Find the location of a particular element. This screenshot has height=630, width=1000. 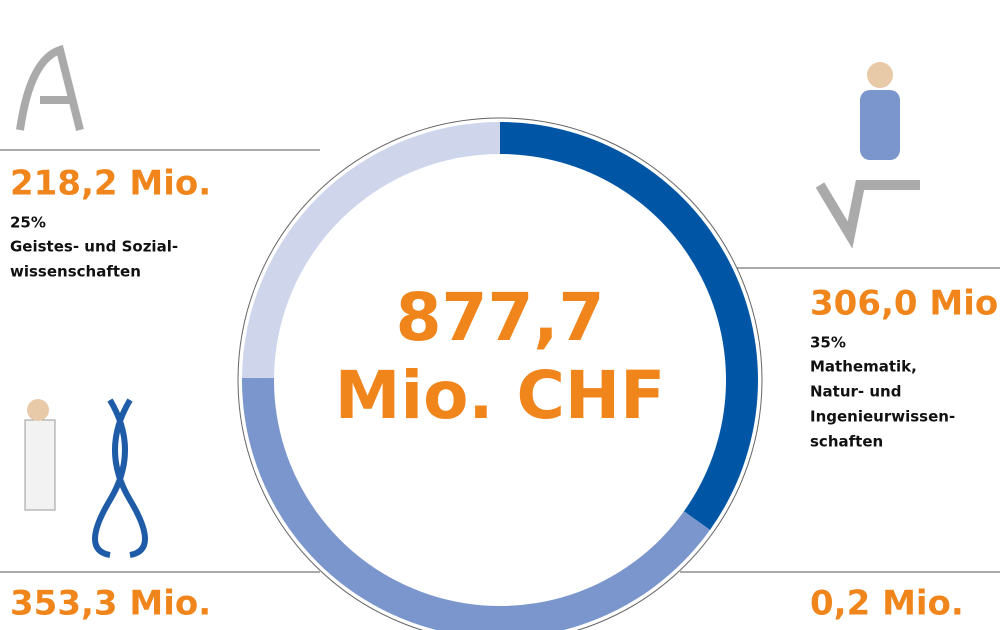

category-label: Geistes- und Sozial- is located at coordinates (94, 247).